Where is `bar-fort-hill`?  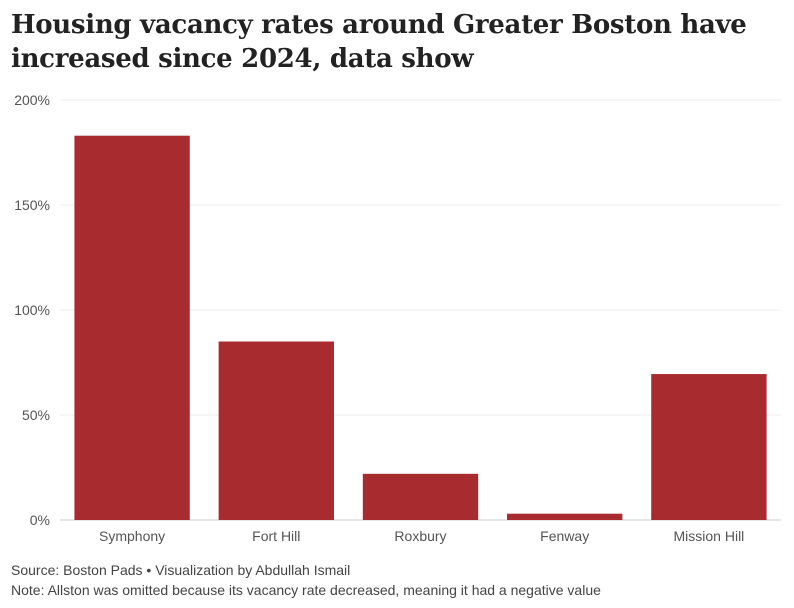 bar-fort-hill is located at coordinates (276, 430).